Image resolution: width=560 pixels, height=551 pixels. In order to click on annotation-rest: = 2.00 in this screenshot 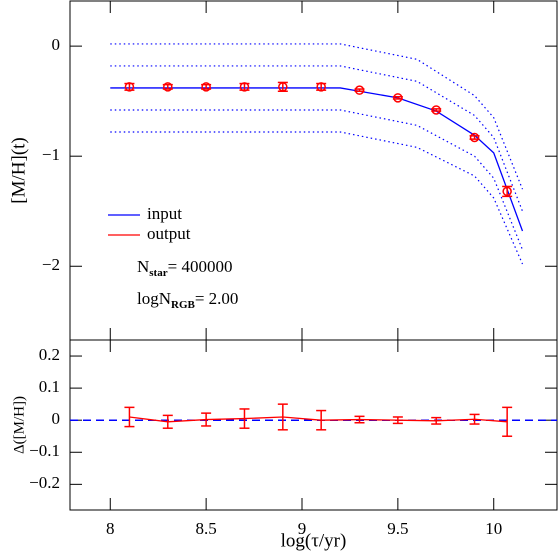, I will do `click(217, 298)`.